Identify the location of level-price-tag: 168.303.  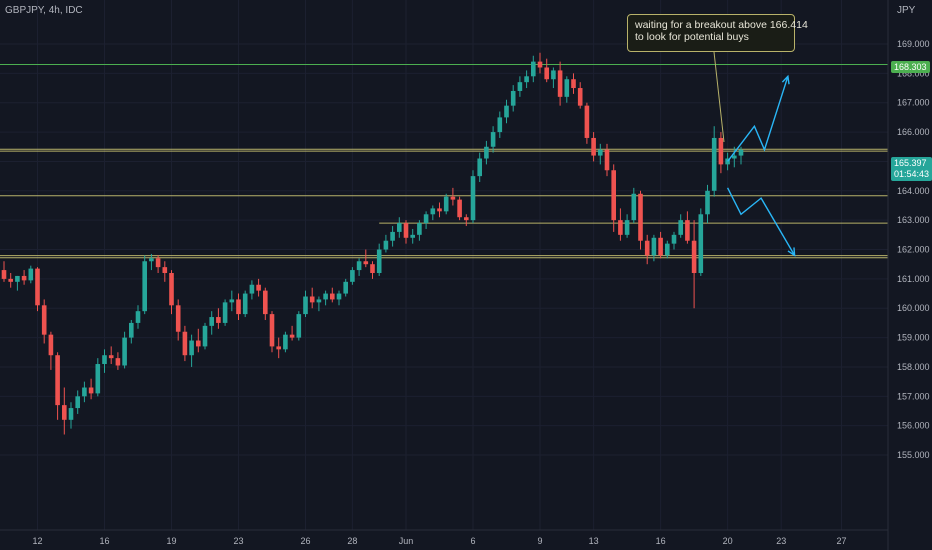
(910, 67).